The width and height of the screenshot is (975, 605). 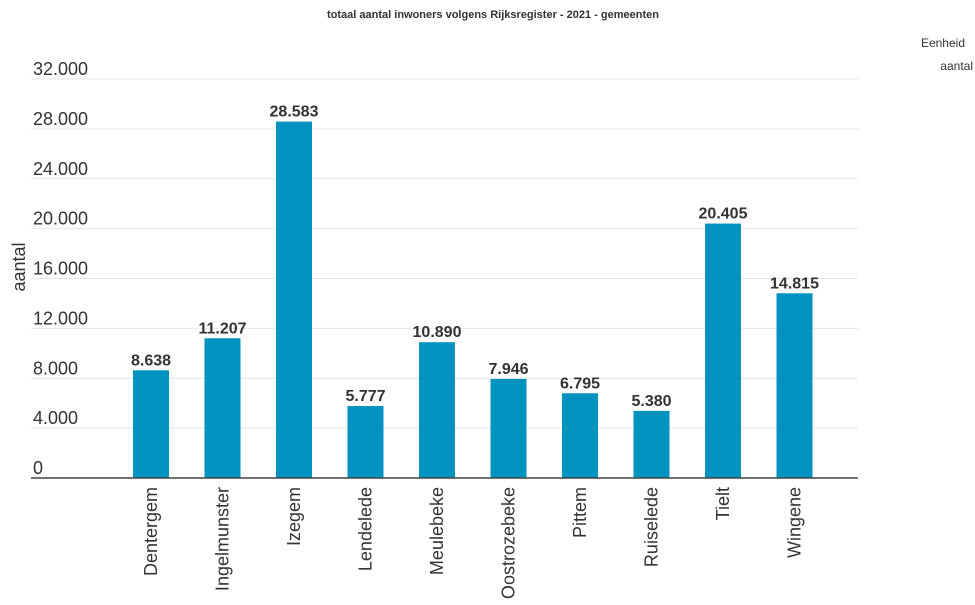 What do you see at coordinates (151, 531) in the screenshot?
I see `x-tick-label: Dentergem` at bounding box center [151, 531].